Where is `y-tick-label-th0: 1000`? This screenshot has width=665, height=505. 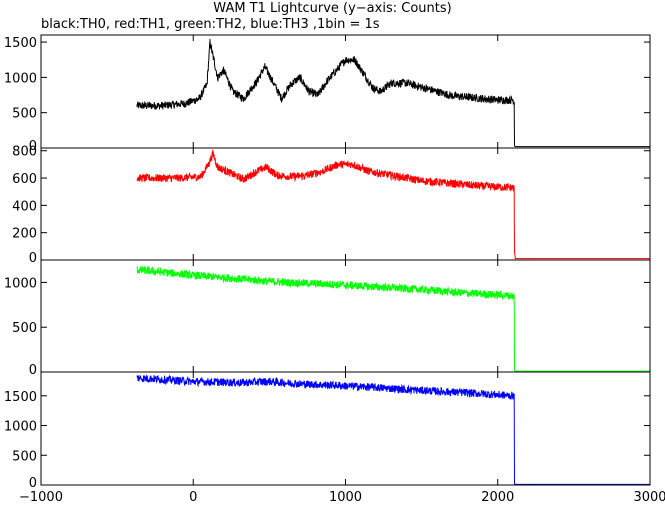 y-tick-label-th0: 1000 is located at coordinates (20, 78).